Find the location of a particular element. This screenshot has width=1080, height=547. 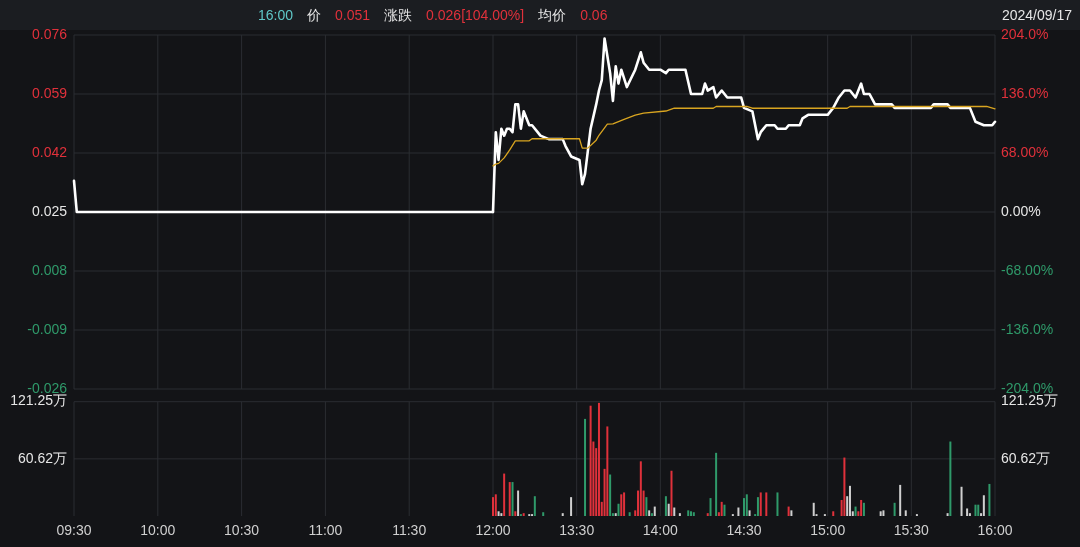

text: 价 is located at coordinates (314, 14).